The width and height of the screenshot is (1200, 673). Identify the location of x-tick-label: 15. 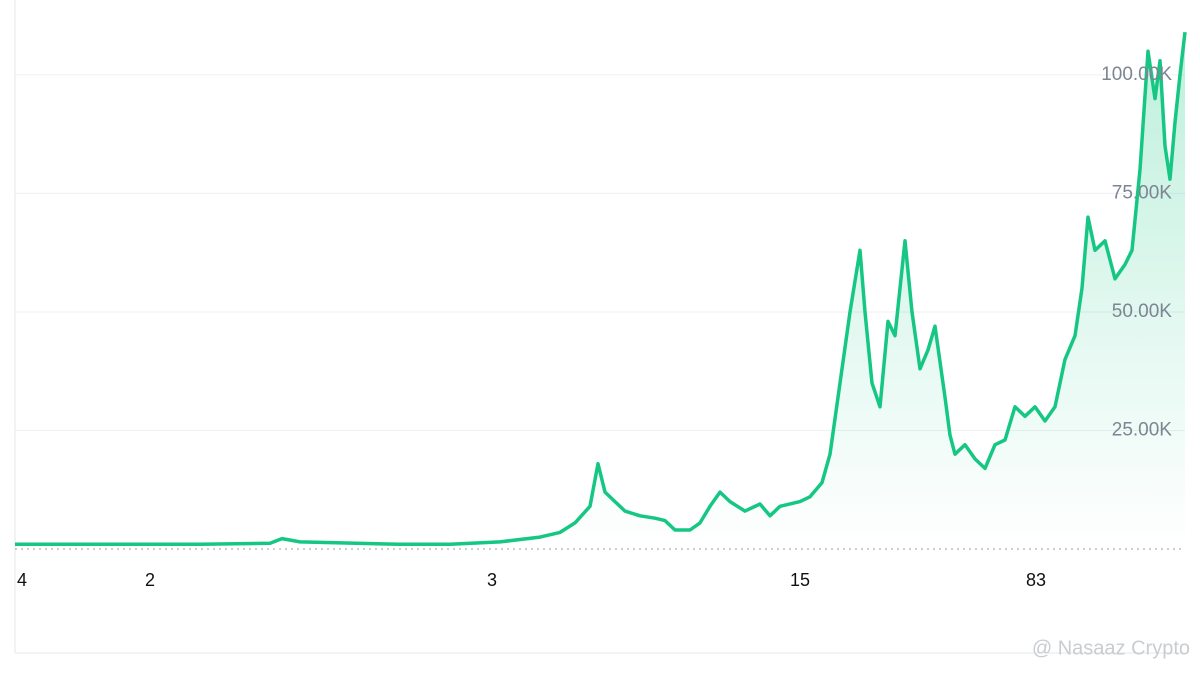
(800, 580).